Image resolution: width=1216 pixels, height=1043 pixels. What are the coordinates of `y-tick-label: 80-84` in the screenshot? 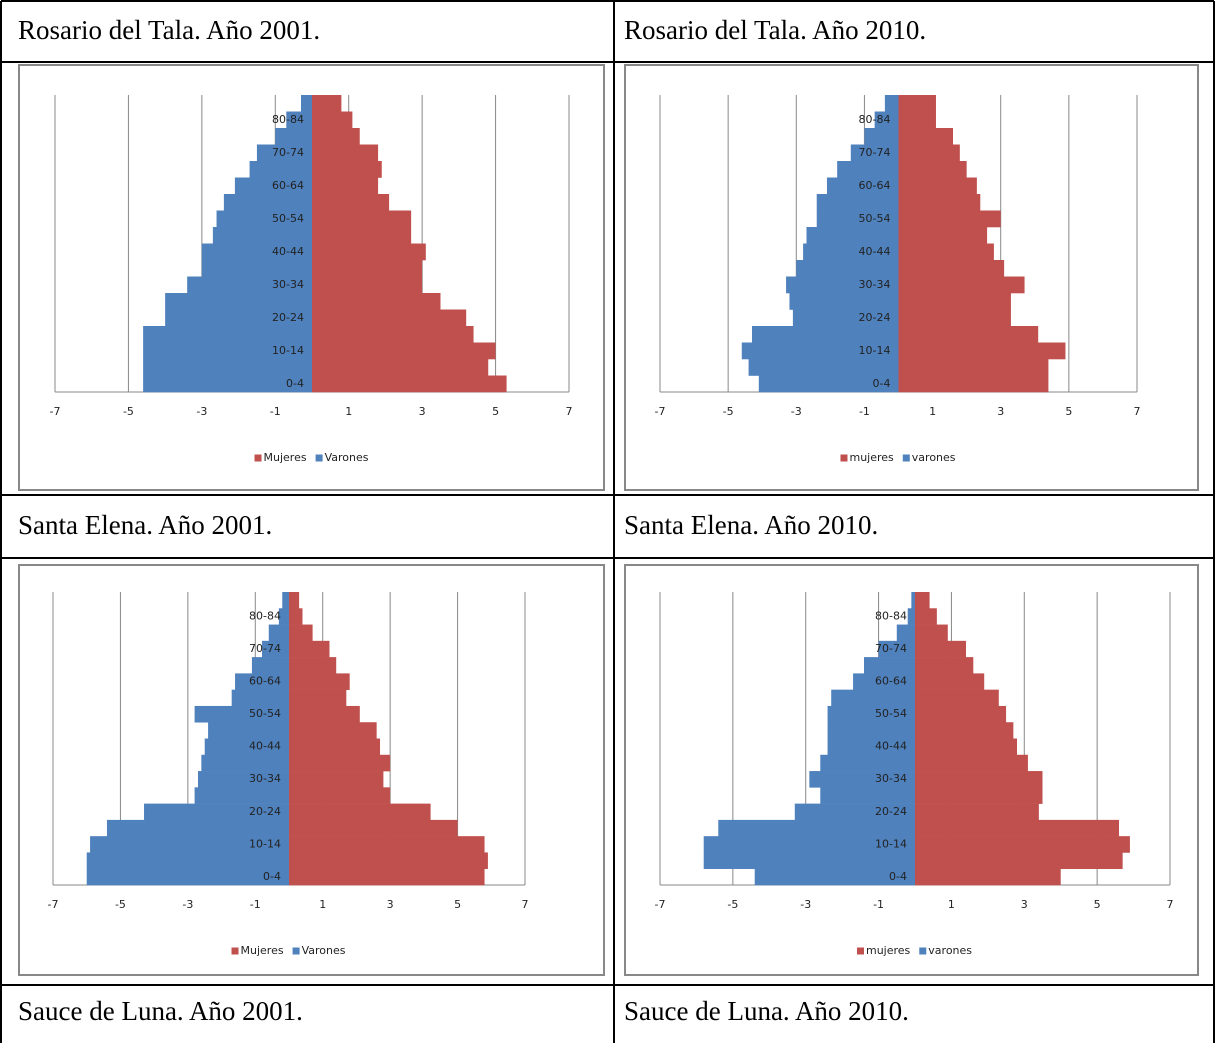 It's located at (288, 119).